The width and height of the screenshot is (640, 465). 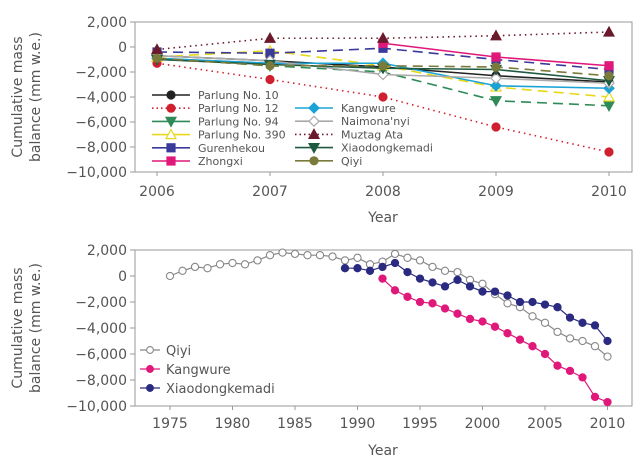 I want to click on legend-item: Kangwure, so click(x=345, y=108).